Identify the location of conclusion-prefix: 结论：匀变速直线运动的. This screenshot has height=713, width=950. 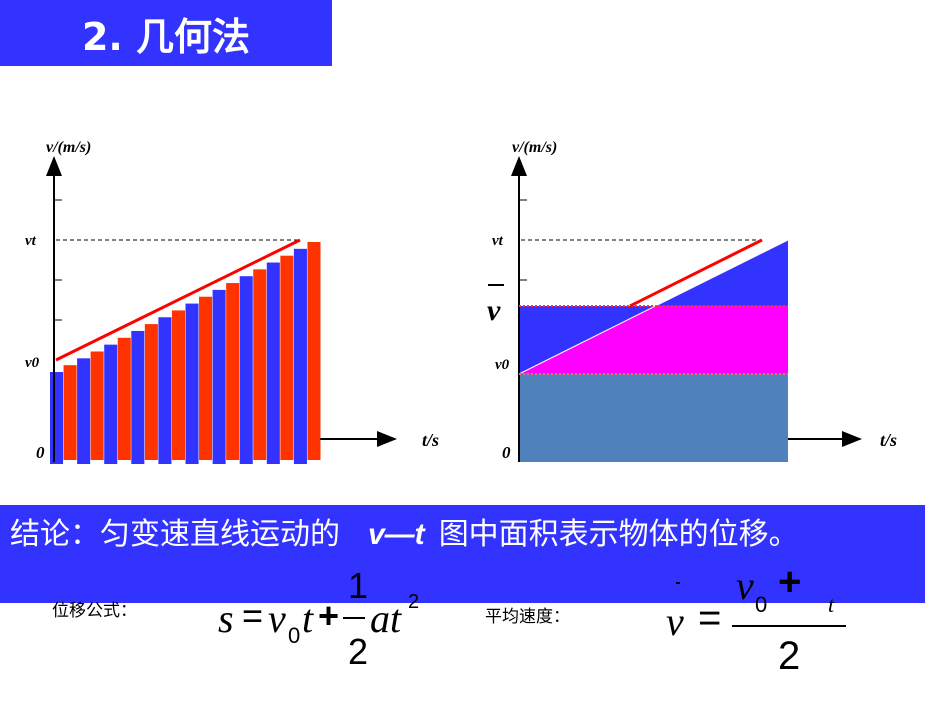
(175, 534).